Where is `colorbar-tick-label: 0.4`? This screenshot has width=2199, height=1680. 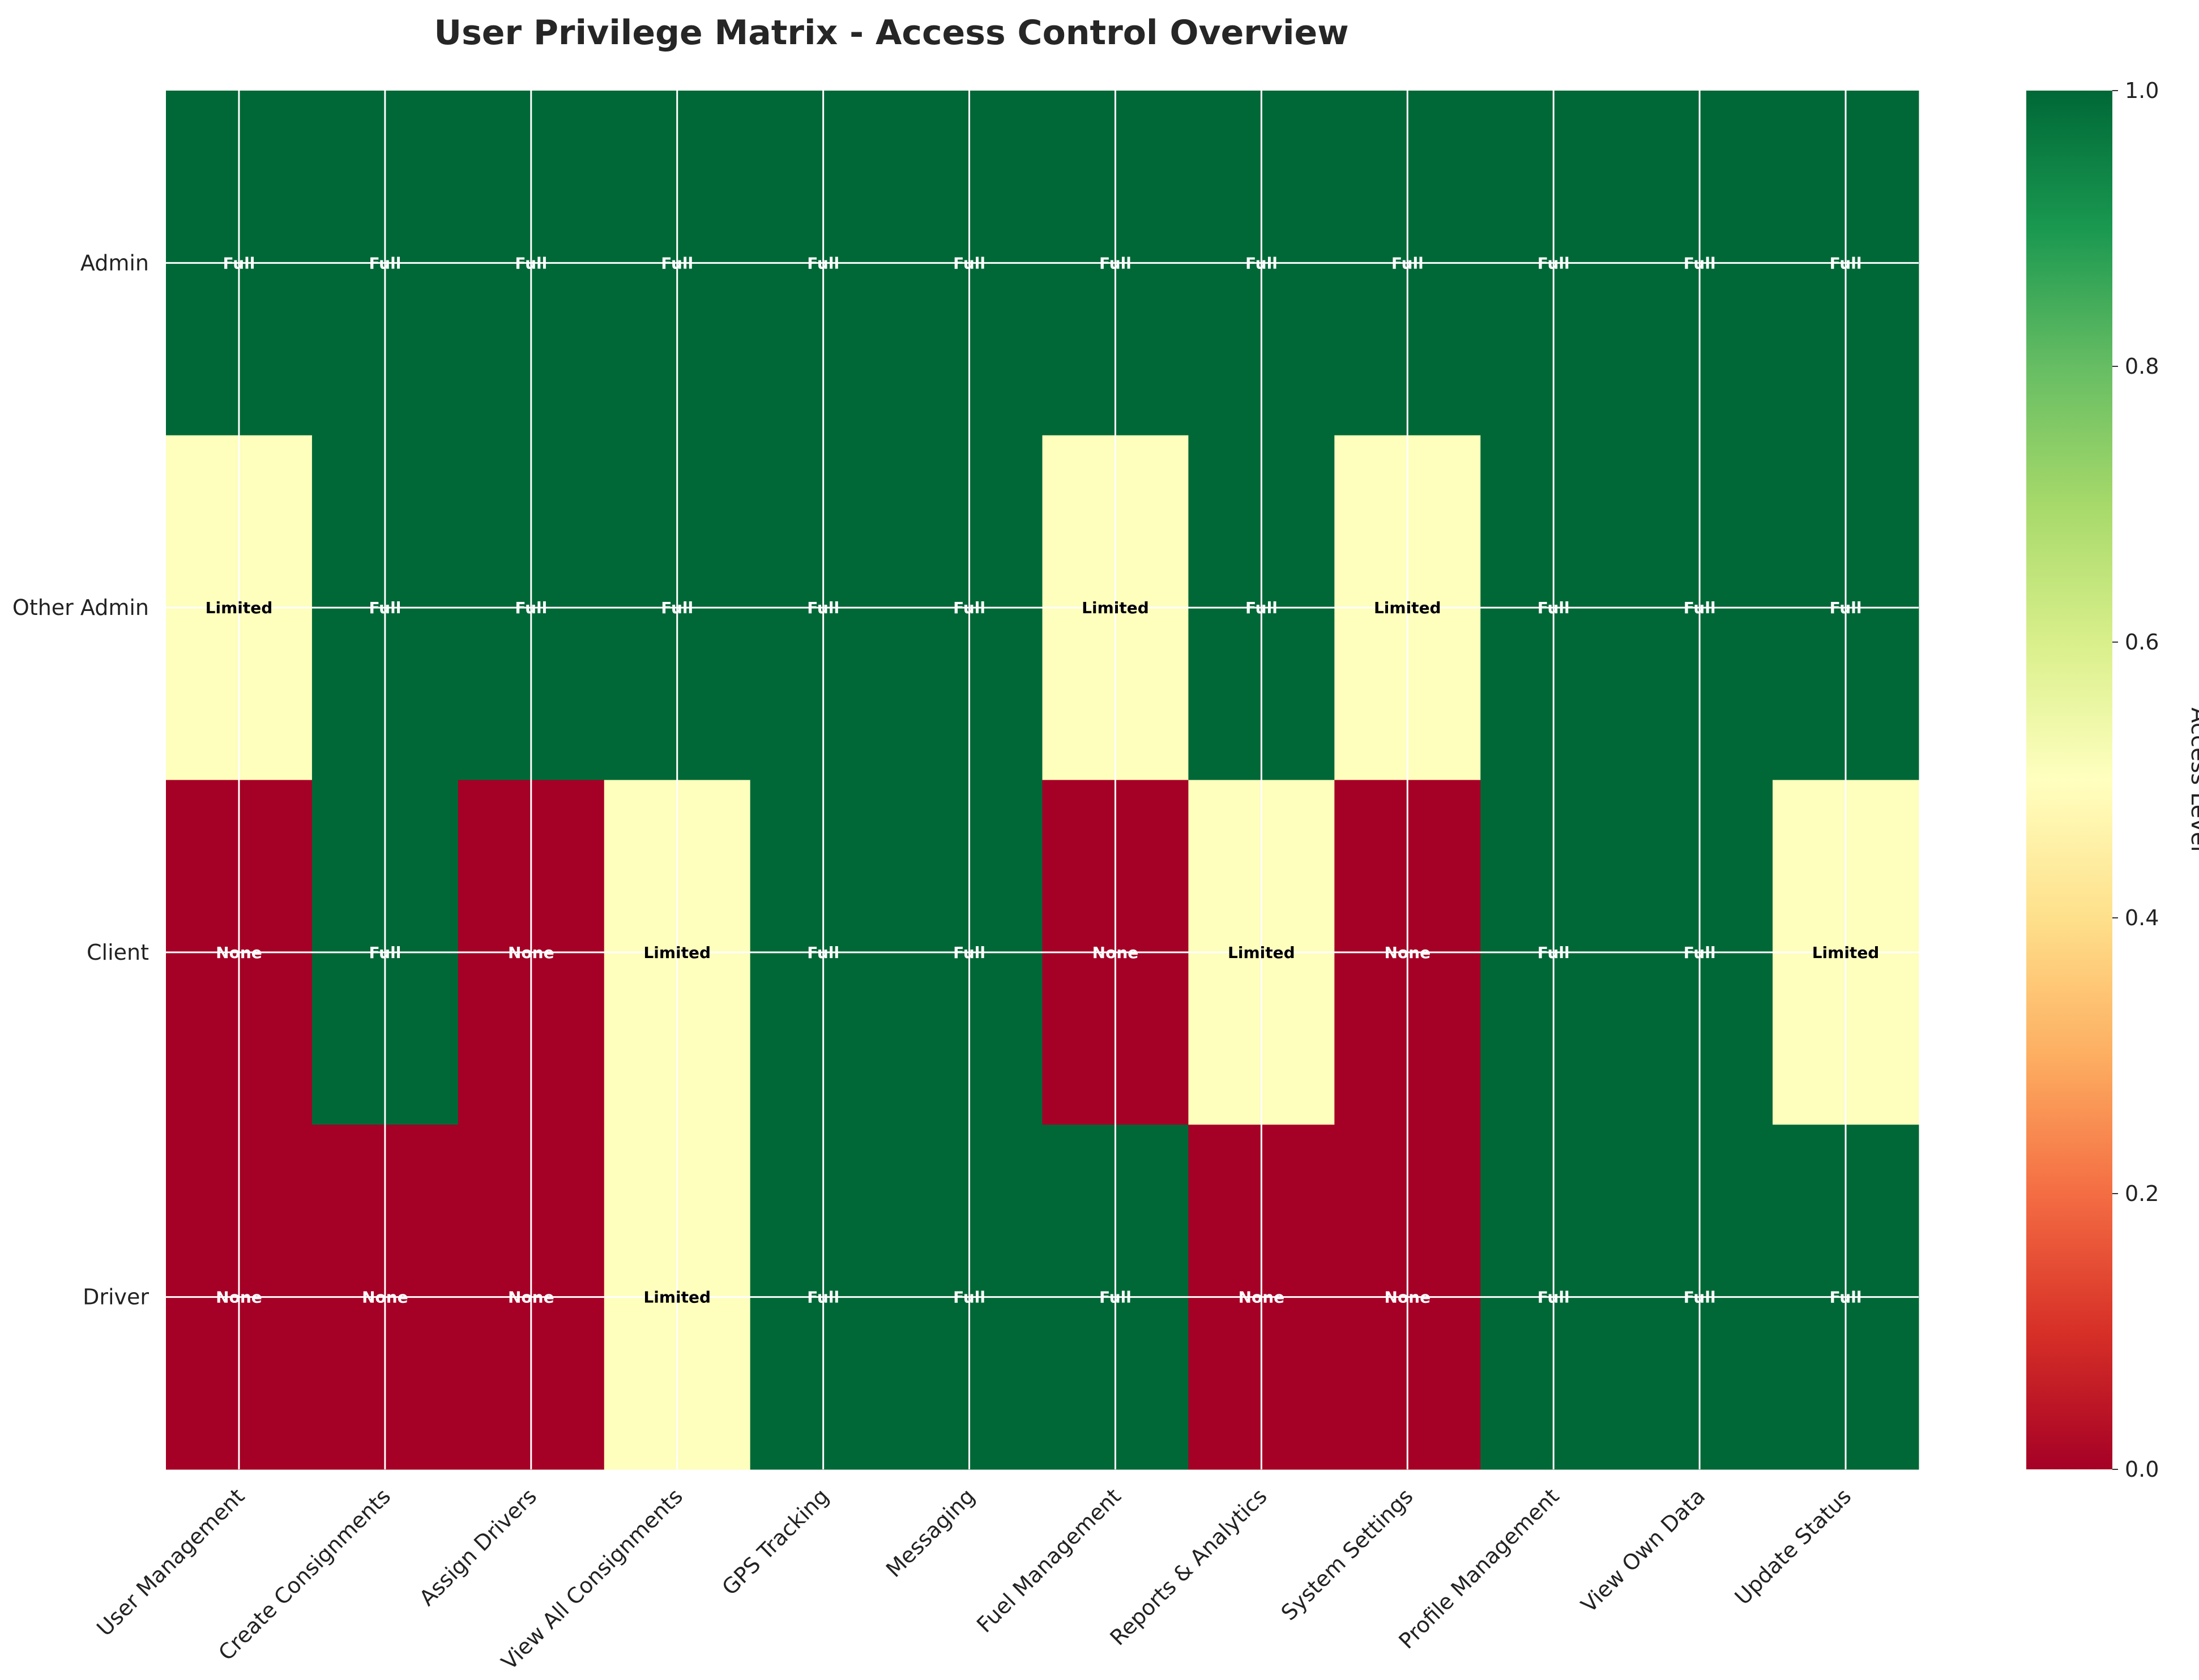
colorbar-tick-label: 0.4 is located at coordinates (2142, 917).